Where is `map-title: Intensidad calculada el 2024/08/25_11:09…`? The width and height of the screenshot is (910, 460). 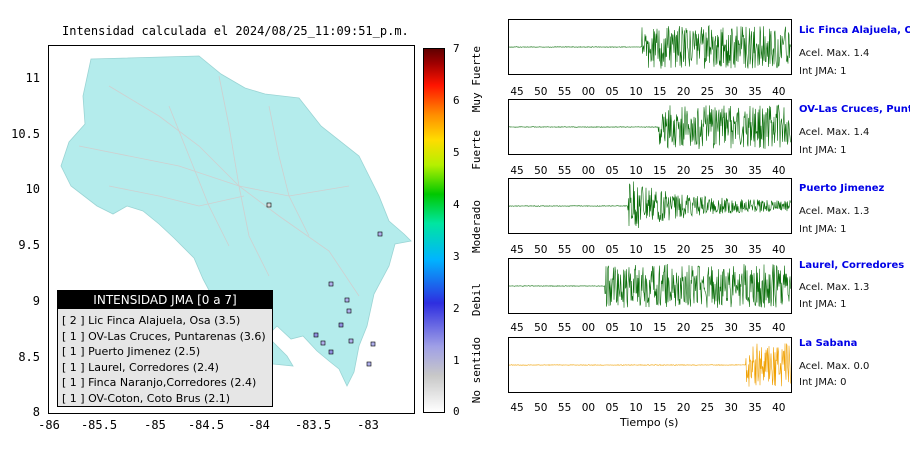 map-title: Intensidad calculada el 2024/08/25_11:09… is located at coordinates (235, 31).